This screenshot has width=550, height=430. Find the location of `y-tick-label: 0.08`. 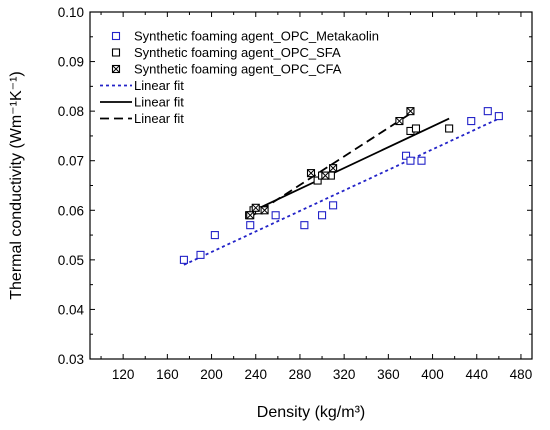

y-tick-label: 0.08 is located at coordinates (71, 111).